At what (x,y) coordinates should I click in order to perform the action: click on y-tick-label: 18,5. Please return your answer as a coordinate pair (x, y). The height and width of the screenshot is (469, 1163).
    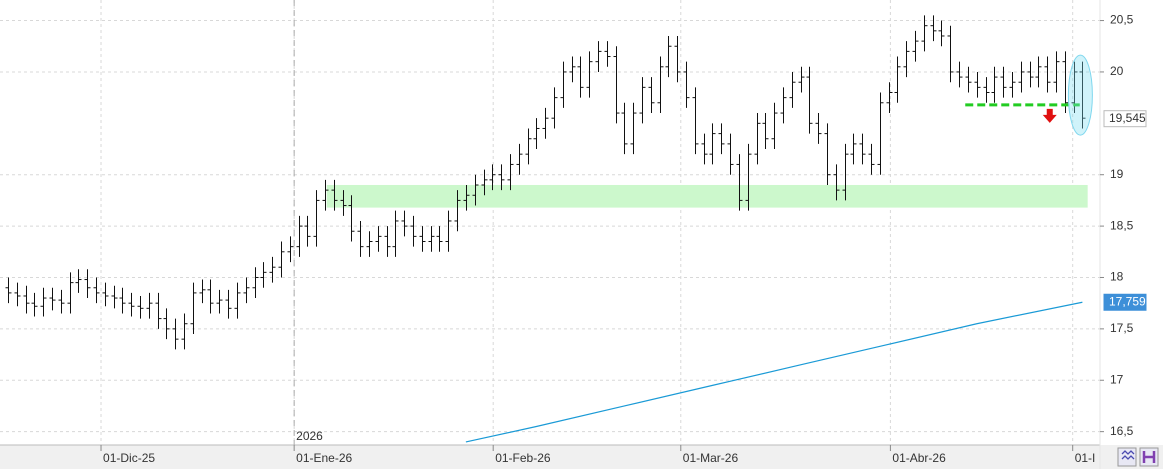
    Looking at the image, I should click on (1122, 225).